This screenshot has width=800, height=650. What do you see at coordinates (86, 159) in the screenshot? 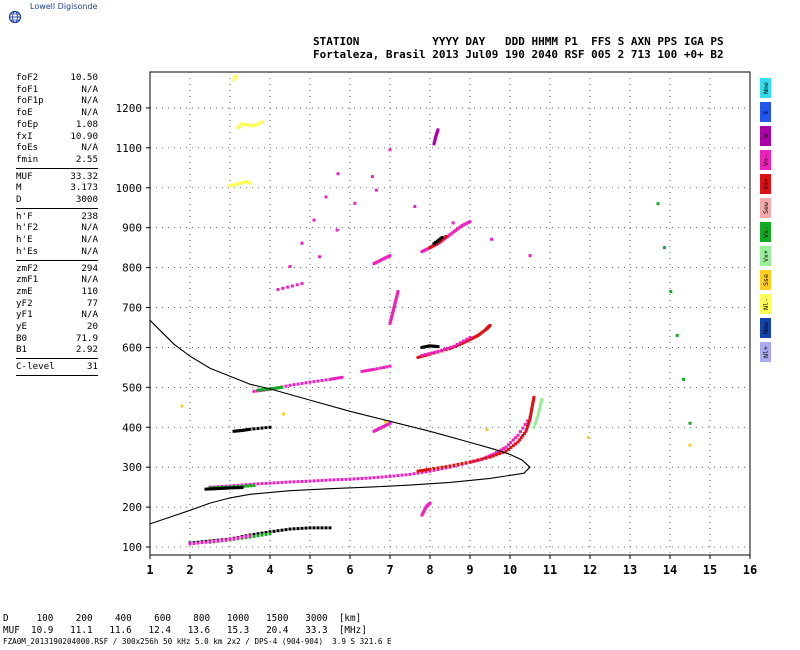
I see `parameter-value: 2.55` at bounding box center [86, 159].